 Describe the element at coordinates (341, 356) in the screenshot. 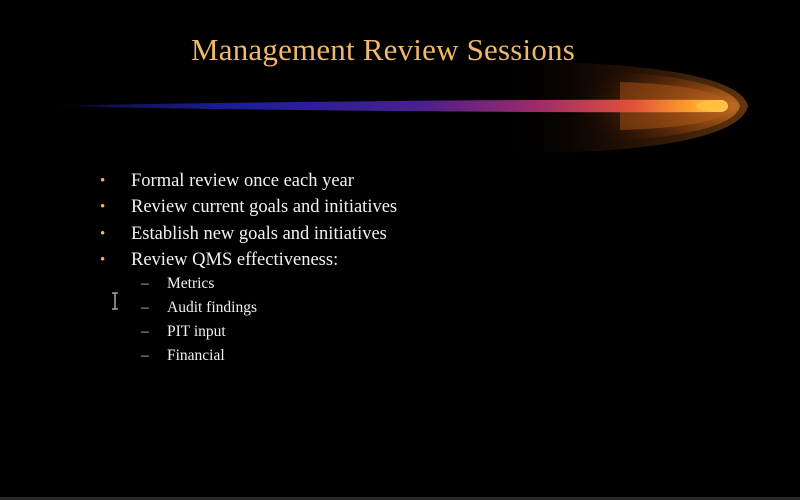

I see `sub-bullet-item: – Financial` at that location.